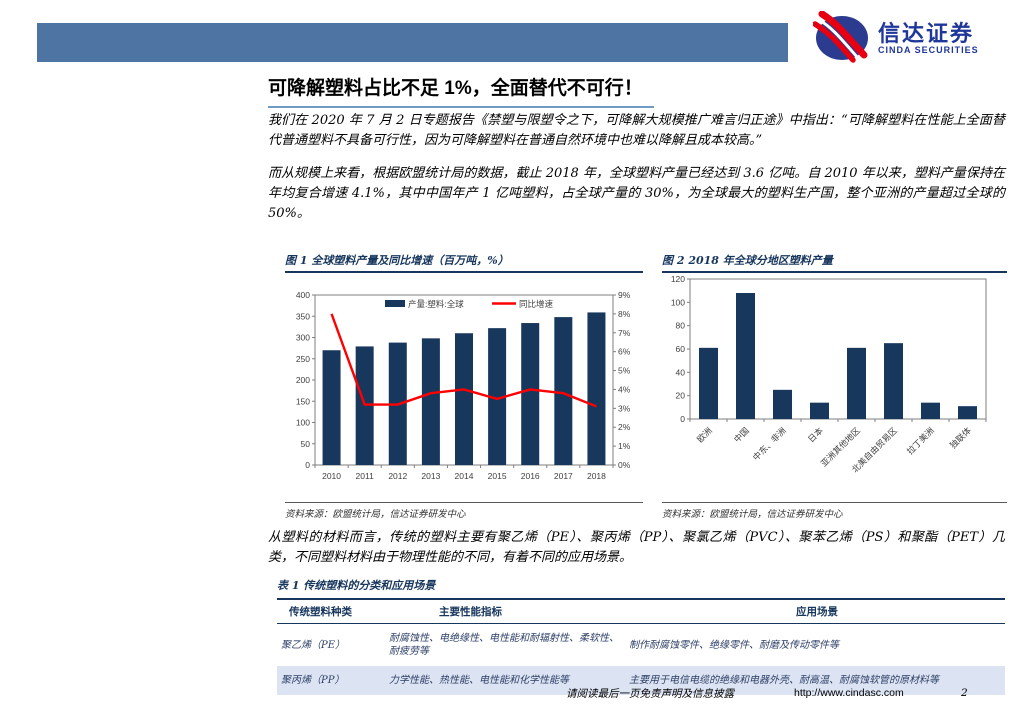 Image resolution: width=1024 pixels, height=724 pixels. Describe the element at coordinates (331, 476) in the screenshot. I see `svg-text: 2010` at that location.